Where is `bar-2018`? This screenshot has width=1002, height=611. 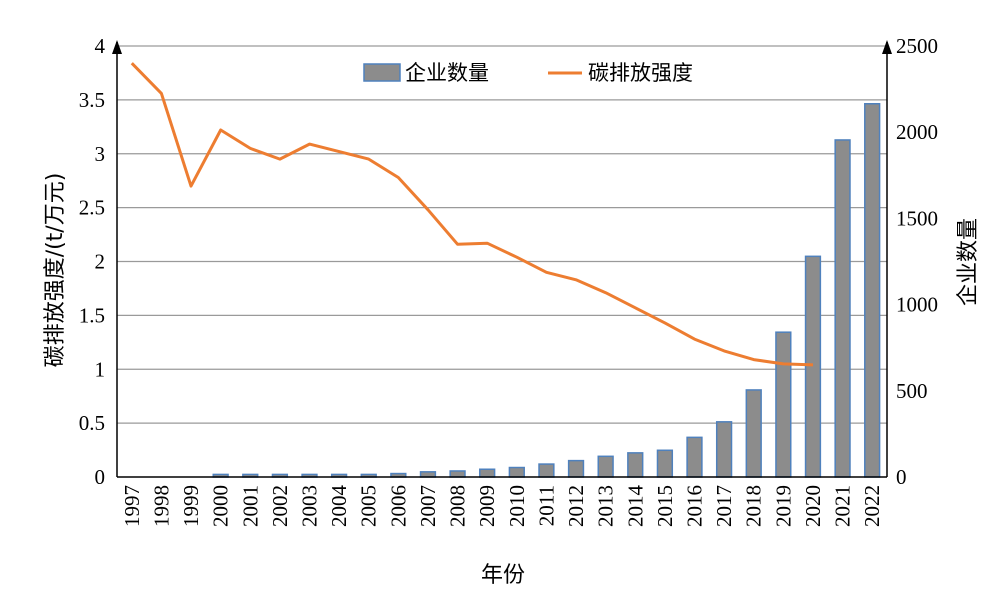 bar-2018 is located at coordinates (753, 433).